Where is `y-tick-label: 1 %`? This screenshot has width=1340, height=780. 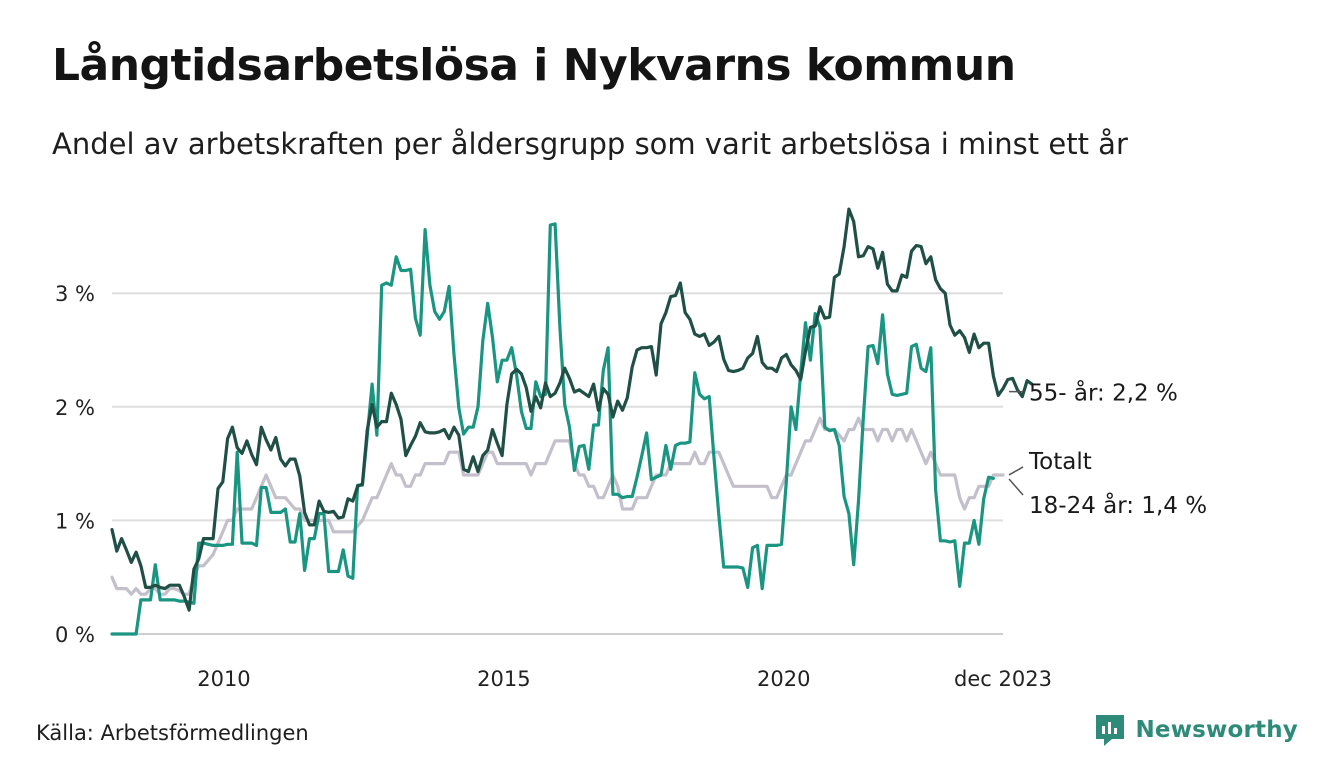 y-tick-label: 1 % is located at coordinates (75, 521).